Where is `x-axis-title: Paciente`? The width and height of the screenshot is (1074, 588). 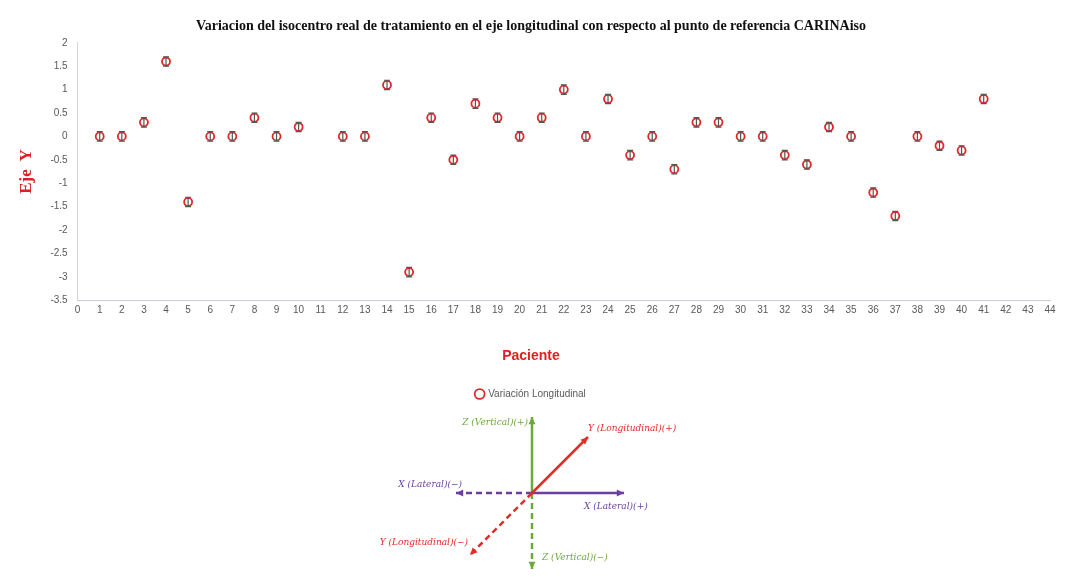 x-axis-title: Paciente is located at coordinates (531, 355).